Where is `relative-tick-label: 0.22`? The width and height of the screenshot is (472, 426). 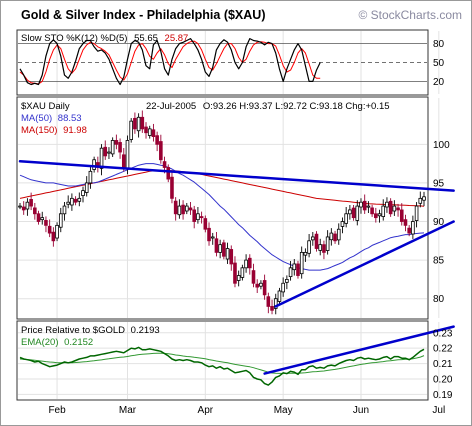 relative-tick-label: 0.22 is located at coordinates (443, 349).